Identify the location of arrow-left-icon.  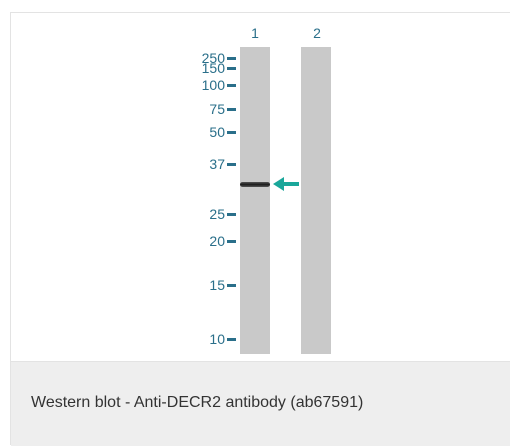
(286, 184).